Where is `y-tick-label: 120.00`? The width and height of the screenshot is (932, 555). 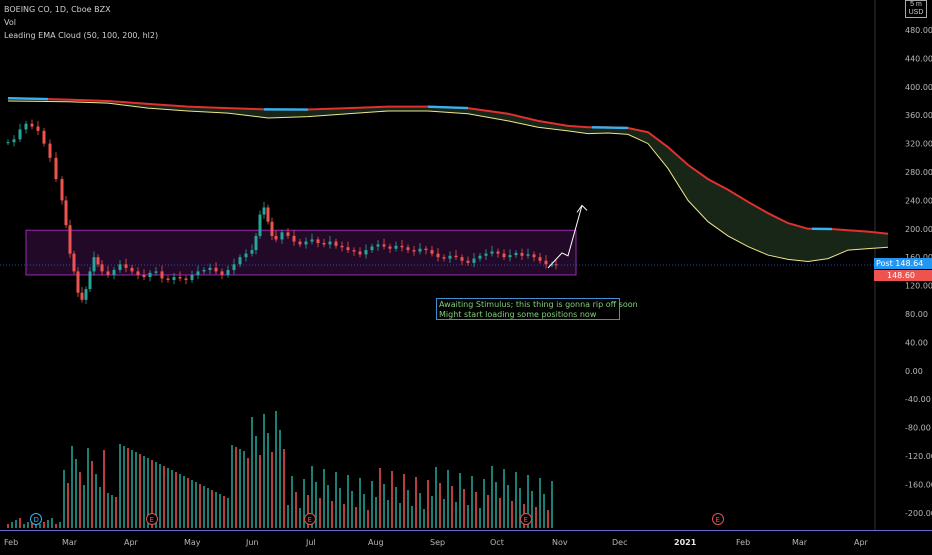
y-tick-label: 120.00 is located at coordinates (918, 286).